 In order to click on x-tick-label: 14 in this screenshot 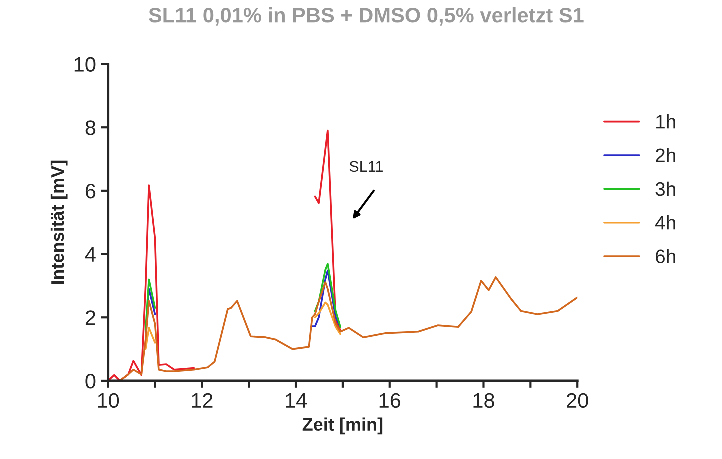, I will do `click(296, 401)`.